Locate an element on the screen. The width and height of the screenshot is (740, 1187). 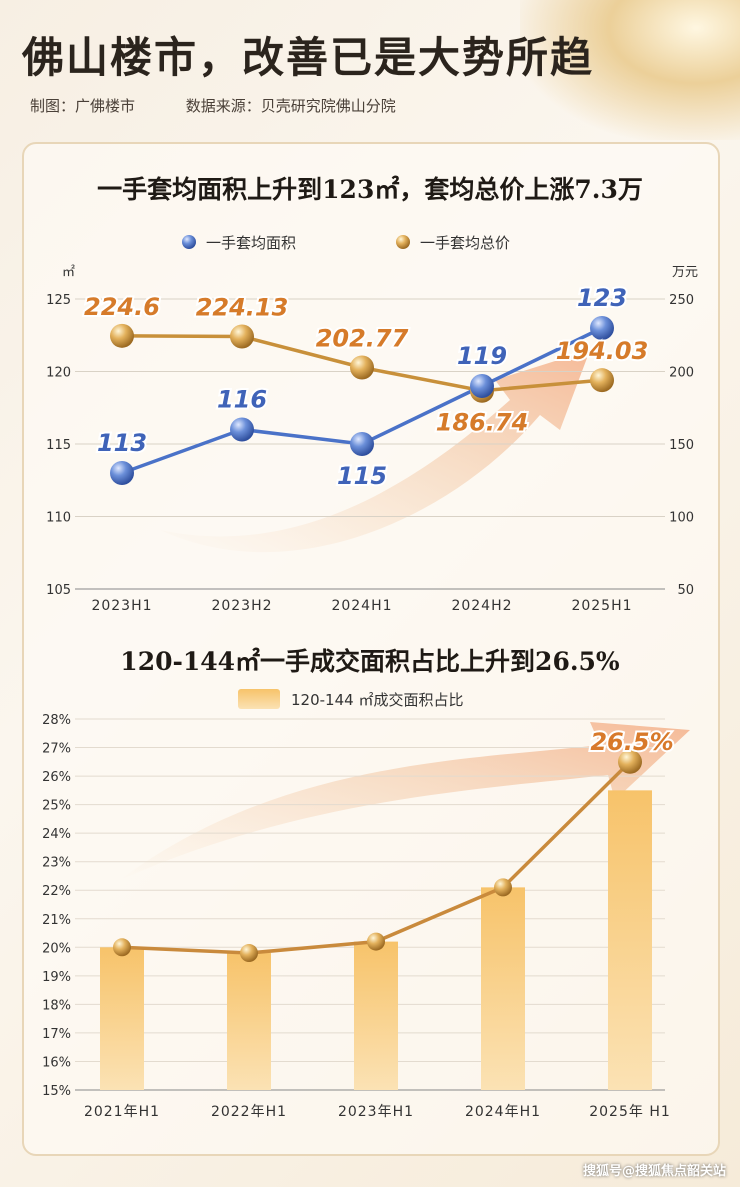
chart1-categories: 2023H1 2023H2 2024H1 2024H2 2025H1 is located at coordinates (361, 606).